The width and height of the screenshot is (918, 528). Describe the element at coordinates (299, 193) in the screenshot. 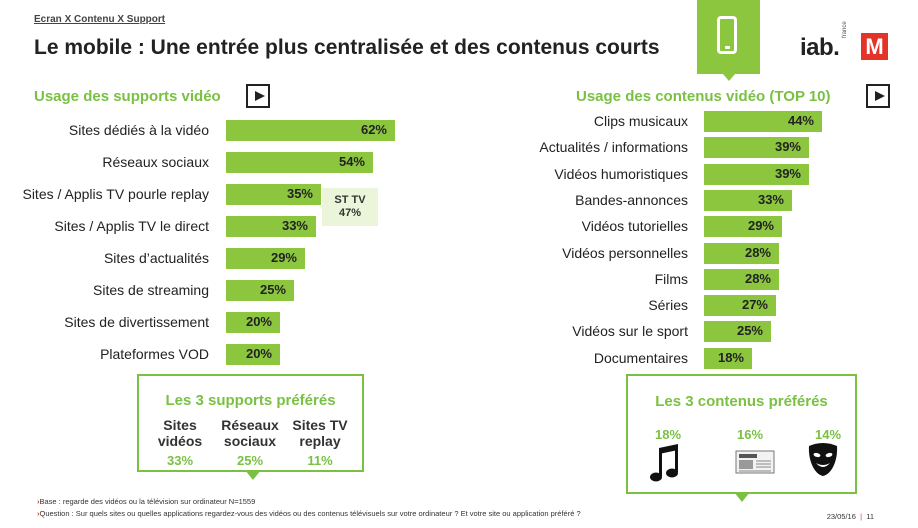

I see `bar-value-label: 35%` at that location.